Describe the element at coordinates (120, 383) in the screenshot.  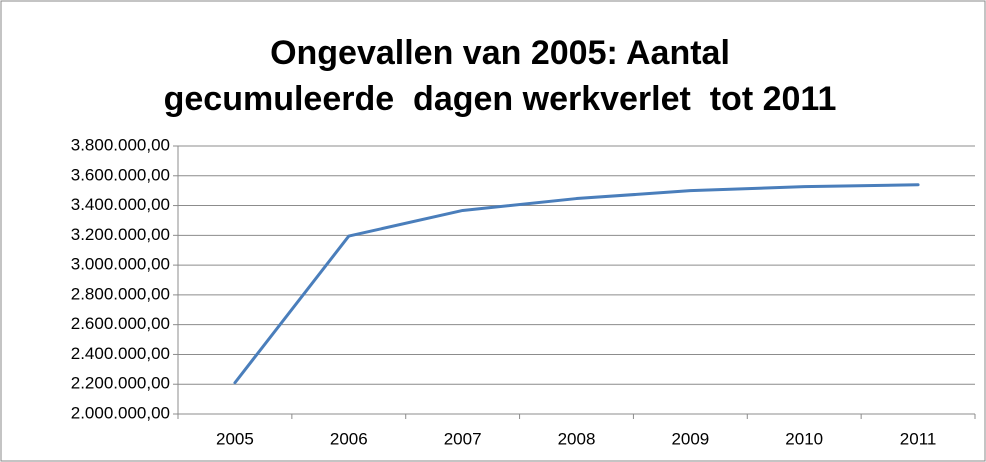
I see `y-tick-label: 2.200.000,00` at that location.